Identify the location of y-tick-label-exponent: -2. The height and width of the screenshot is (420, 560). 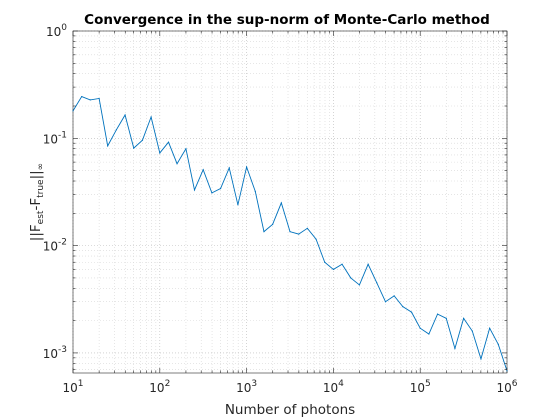
(62, 243).